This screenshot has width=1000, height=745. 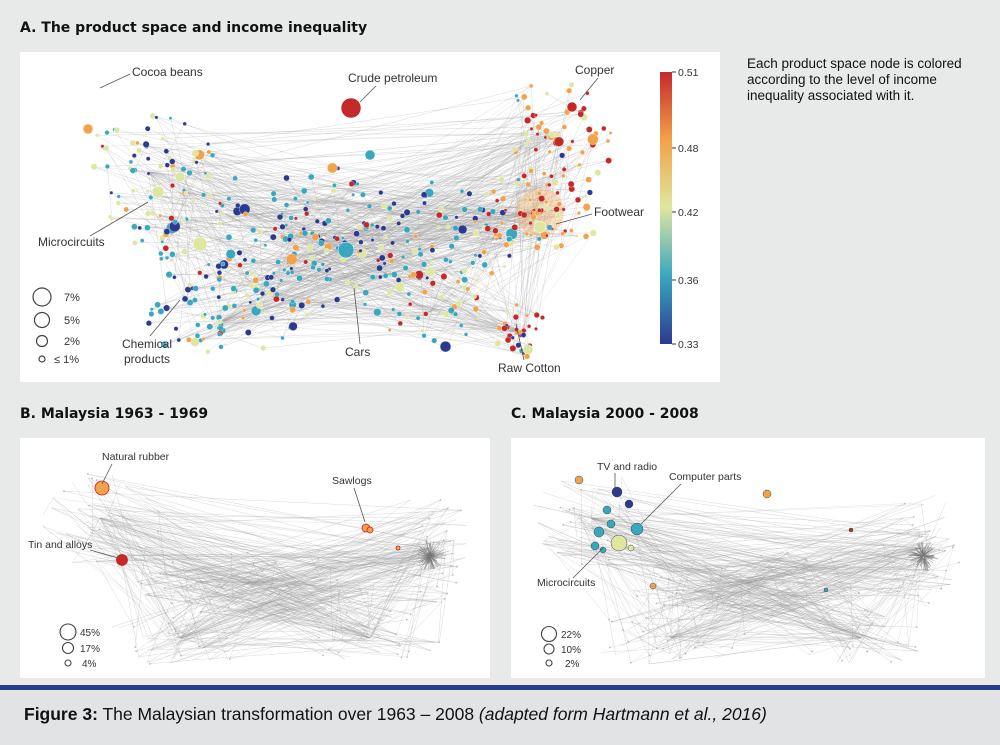 What do you see at coordinates (688, 73) in the screenshot?
I see `colorbar-tick-1: 0.51` at bounding box center [688, 73].